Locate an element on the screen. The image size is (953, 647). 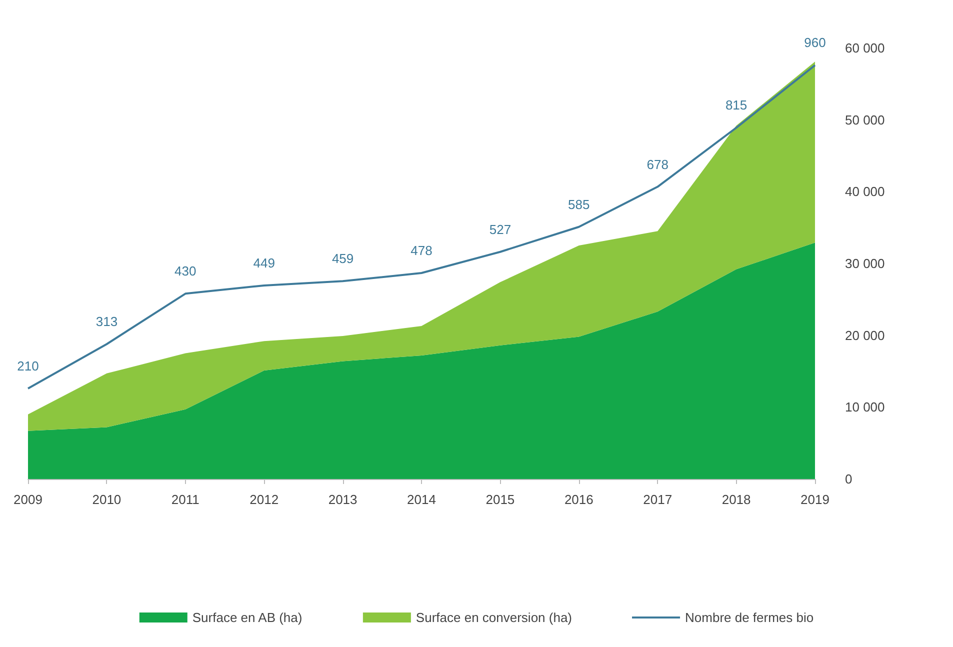
x-tick-label: 2009 is located at coordinates (28, 499).